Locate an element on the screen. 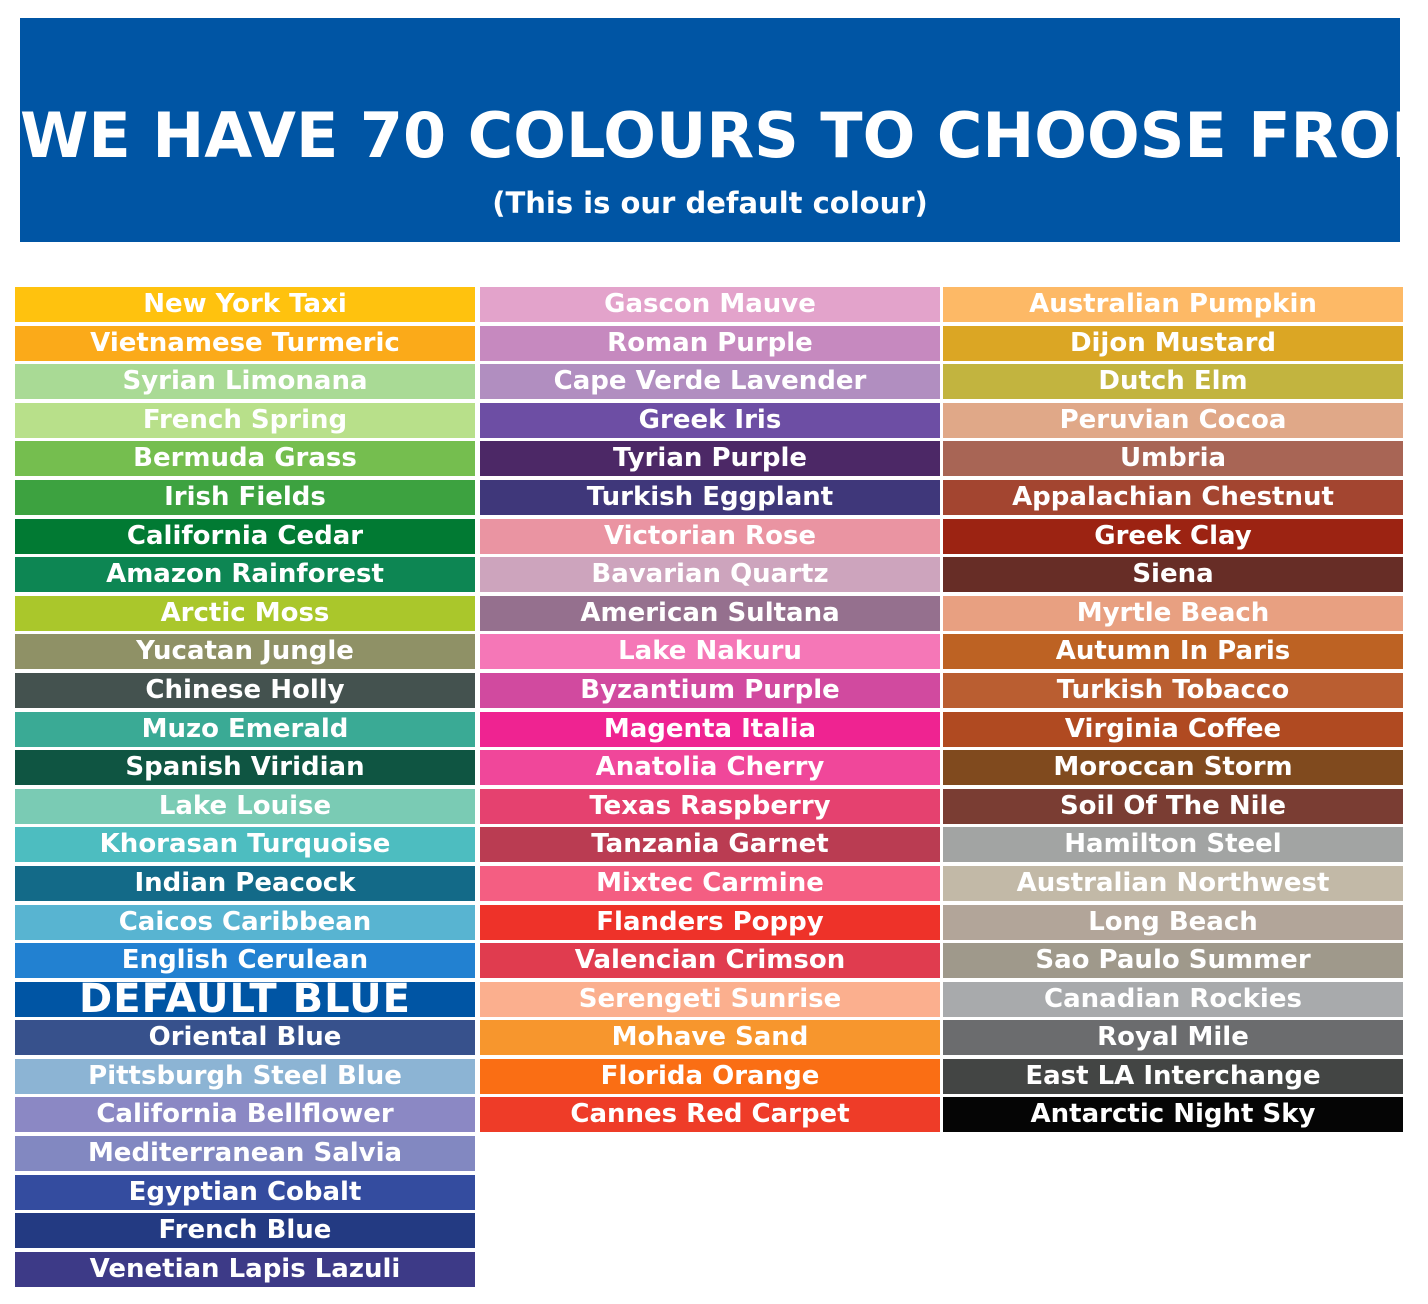  colour-swatch: Roman Purple is located at coordinates (710, 343).